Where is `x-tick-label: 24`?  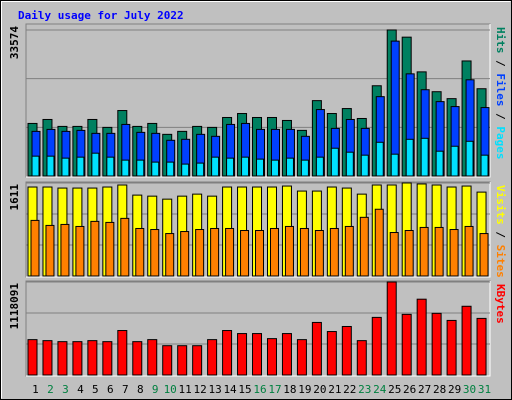
x-tick-label: 24 is located at coordinates (380, 389).